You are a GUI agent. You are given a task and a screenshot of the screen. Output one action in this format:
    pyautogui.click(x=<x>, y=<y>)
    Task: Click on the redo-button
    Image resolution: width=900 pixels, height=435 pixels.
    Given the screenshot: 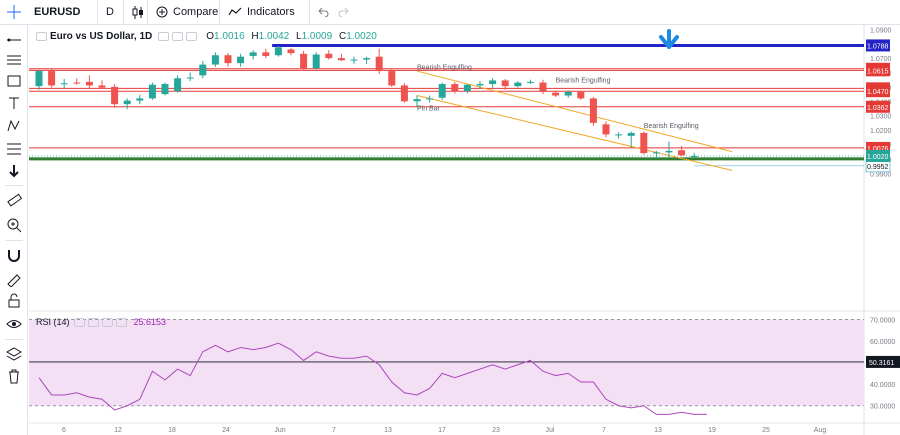 What is the action you would take?
    pyautogui.click(x=340, y=12)
    